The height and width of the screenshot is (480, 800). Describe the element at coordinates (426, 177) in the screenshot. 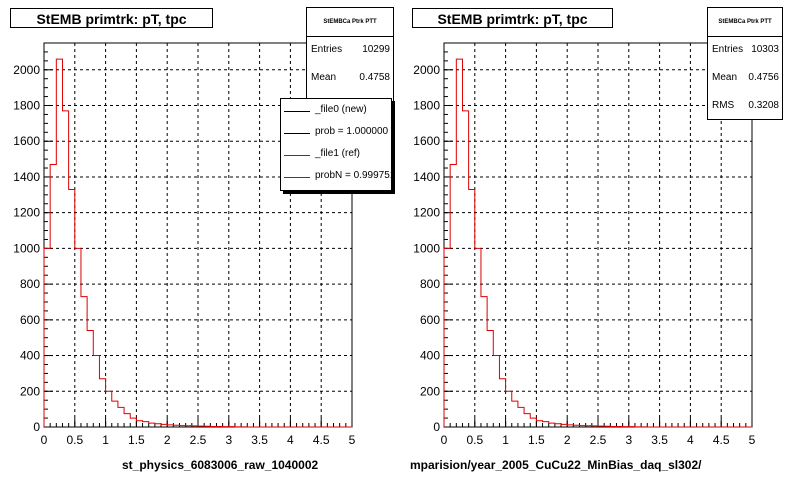

I see `right-y-tick-label: 1400` at that location.